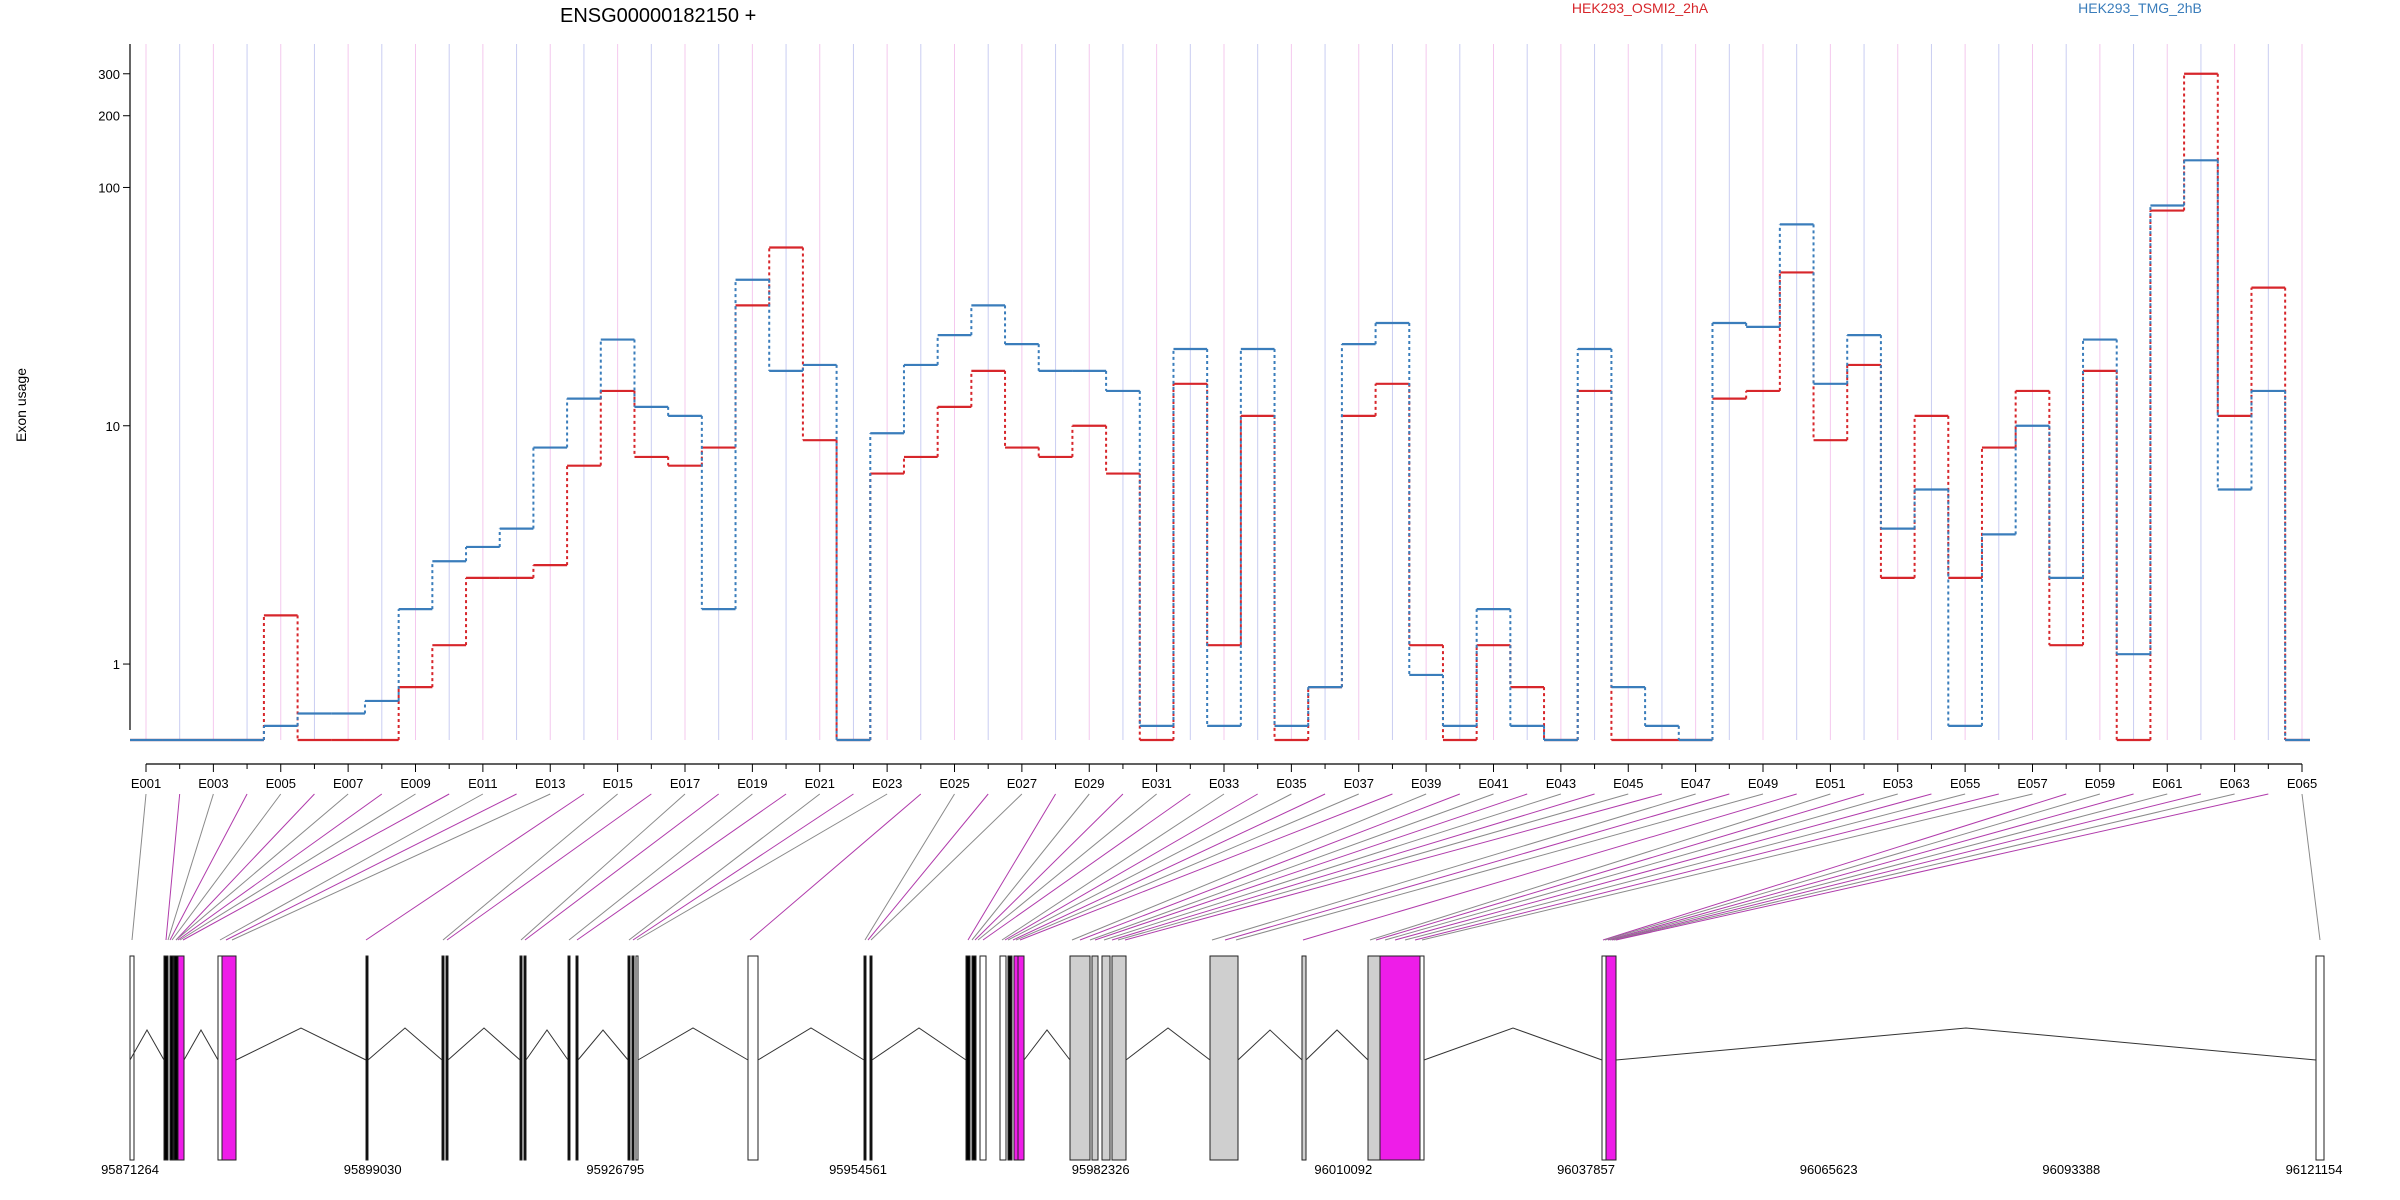 The image size is (2400, 1200). What do you see at coordinates (2314, 1169) in the screenshot?
I see `coord-tick-label: 96121154` at bounding box center [2314, 1169].